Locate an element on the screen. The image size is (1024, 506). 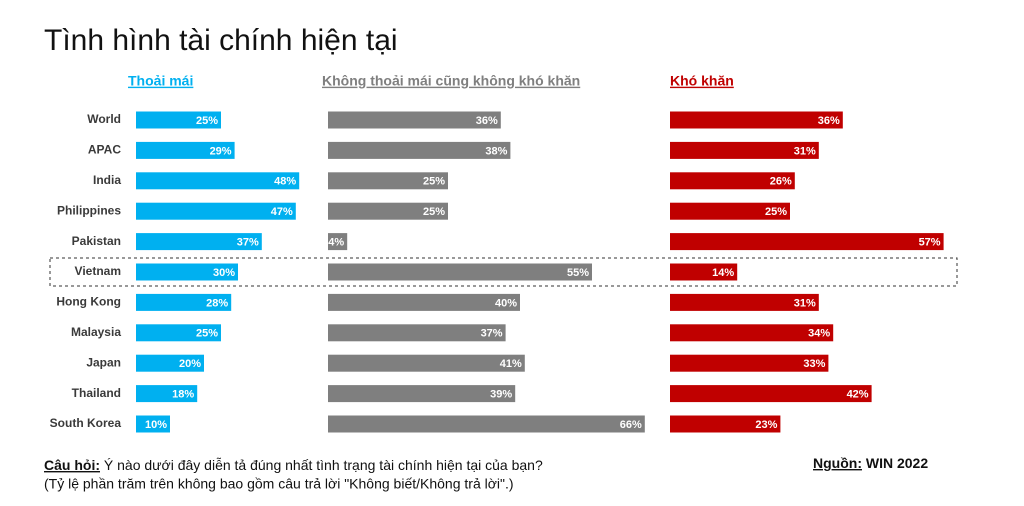
value-label: 40% is located at coordinates (506, 303).